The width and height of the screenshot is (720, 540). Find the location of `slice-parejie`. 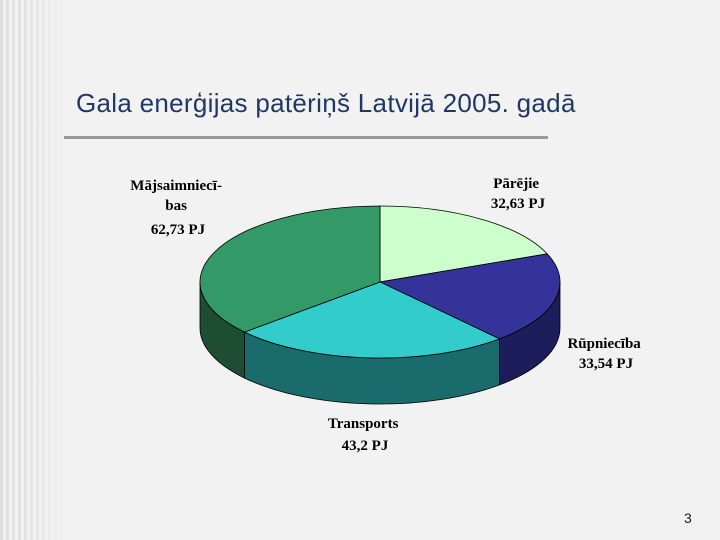

slice-parejie is located at coordinates (463, 244).